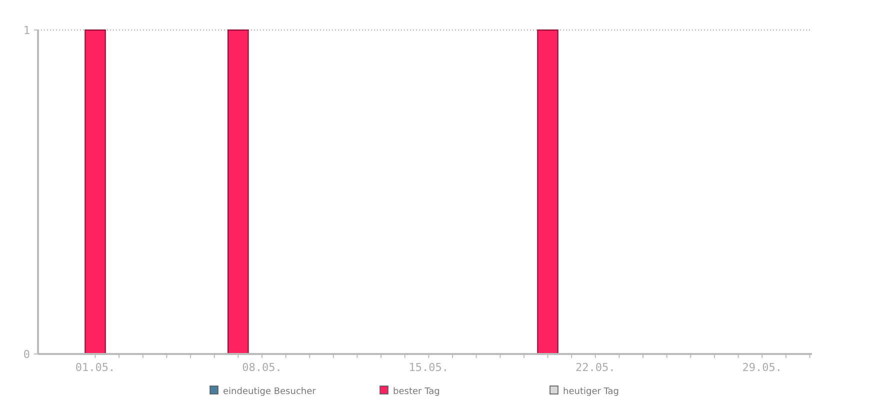 Image resolution: width=870 pixels, height=400 pixels. Describe the element at coordinates (95, 367) in the screenshot. I see `x-tick-label: 01.05.` at that location.